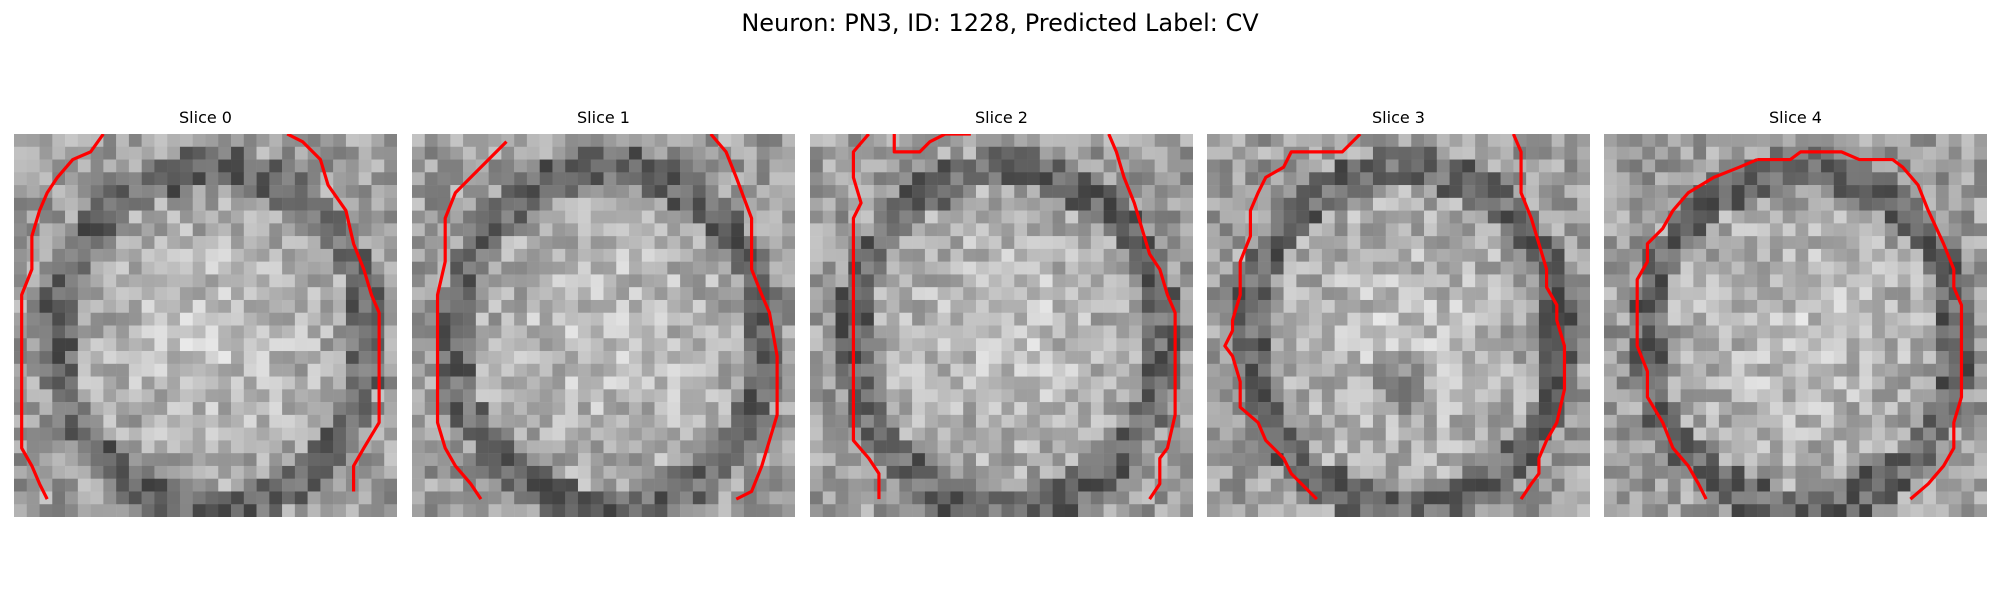 This screenshot has height=600, width=2000. What do you see at coordinates (603, 117) in the screenshot?
I see `slice-title: Slice 1` at bounding box center [603, 117].